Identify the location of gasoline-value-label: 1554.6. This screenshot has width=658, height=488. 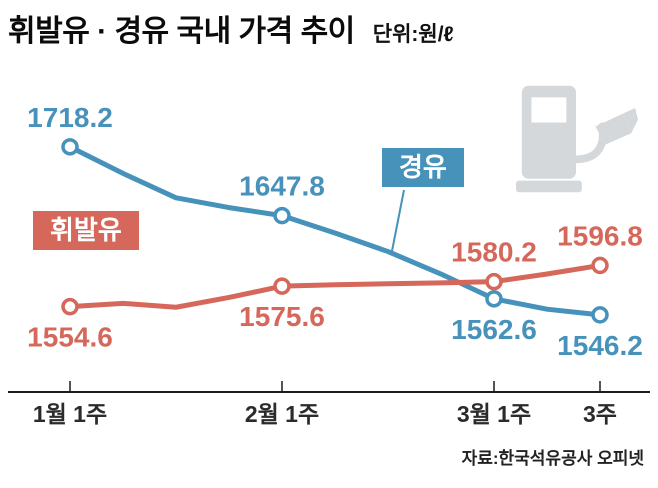
(70, 337).